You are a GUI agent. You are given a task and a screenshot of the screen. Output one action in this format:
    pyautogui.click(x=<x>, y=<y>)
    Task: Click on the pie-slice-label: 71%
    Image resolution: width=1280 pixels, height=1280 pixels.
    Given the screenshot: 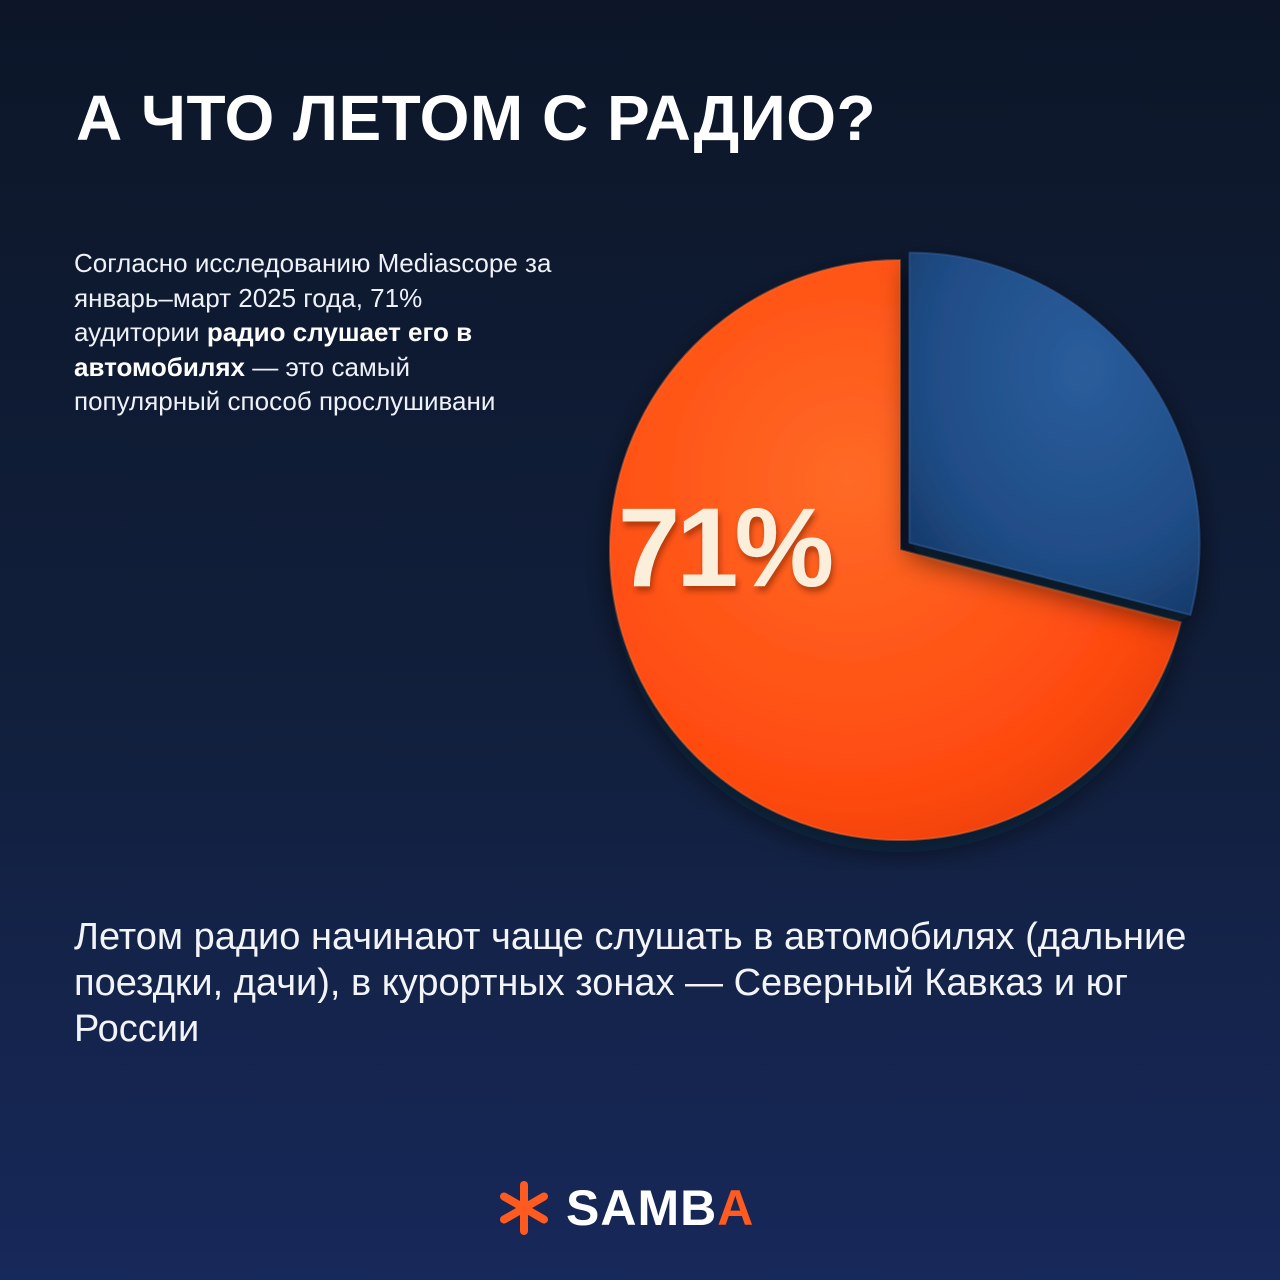 What is the action you would take?
    pyautogui.click(x=725, y=547)
    